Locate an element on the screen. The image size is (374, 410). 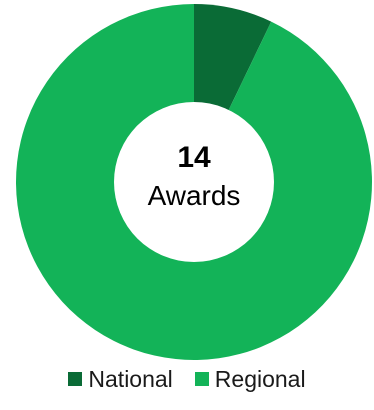
legend-label-regional: Regional is located at coordinates (260, 378).